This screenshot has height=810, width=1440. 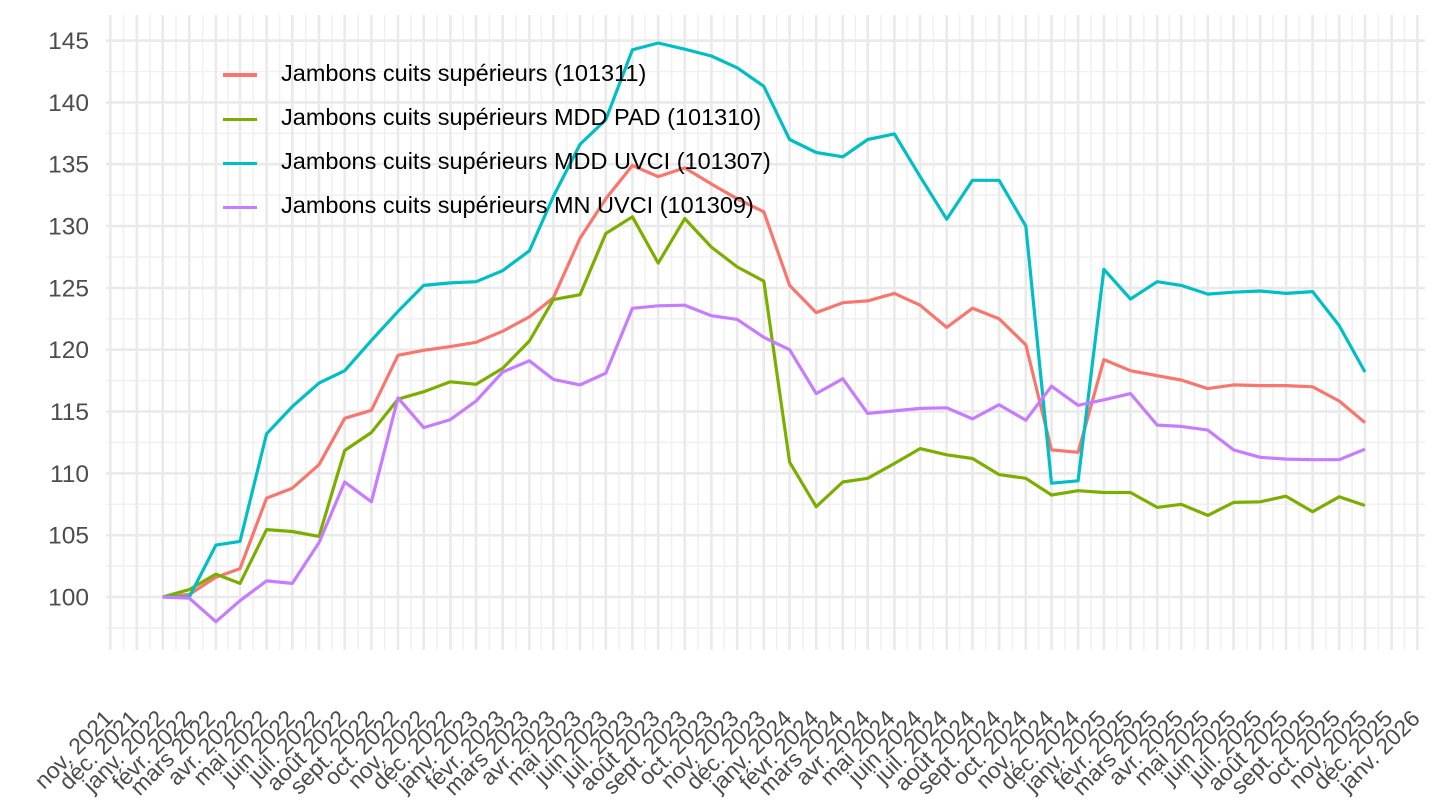 I want to click on svg-text: 110, so click(x=69, y=474).